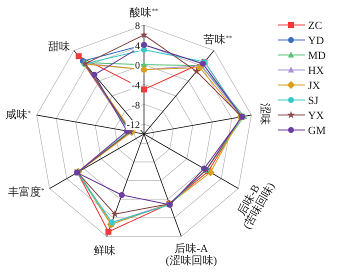 The height and width of the screenshot is (273, 340). Describe the element at coordinates (316, 71) in the screenshot. I see `legend-label: HX` at that location.